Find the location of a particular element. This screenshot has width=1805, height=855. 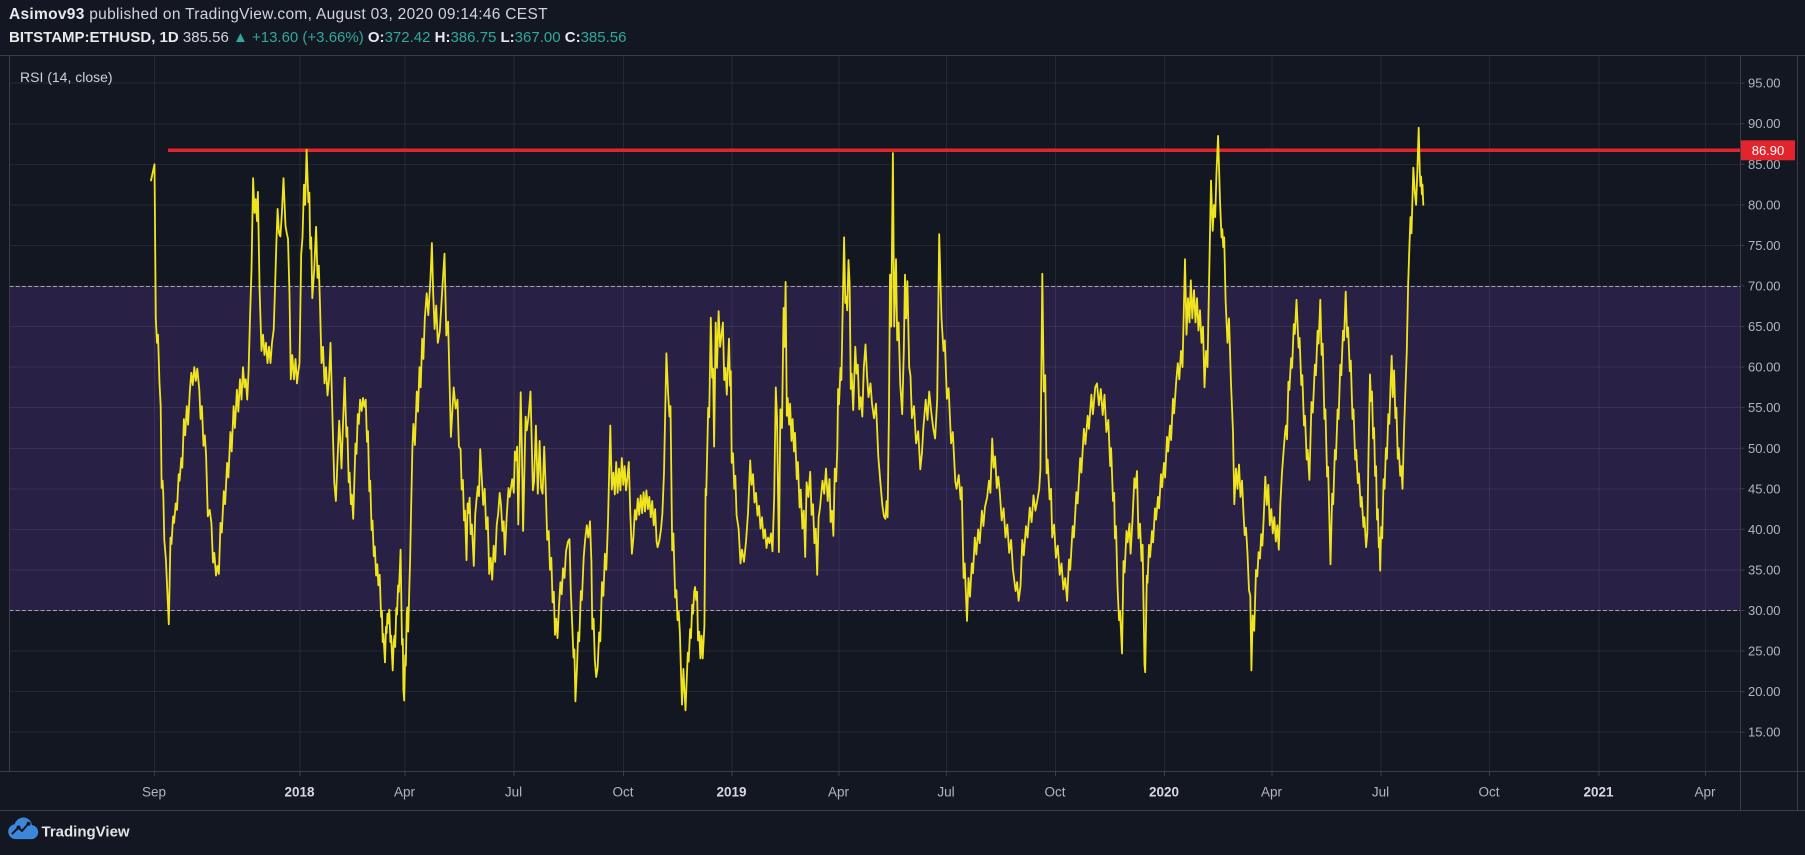

svg-text: 65.00 is located at coordinates (1764, 326).